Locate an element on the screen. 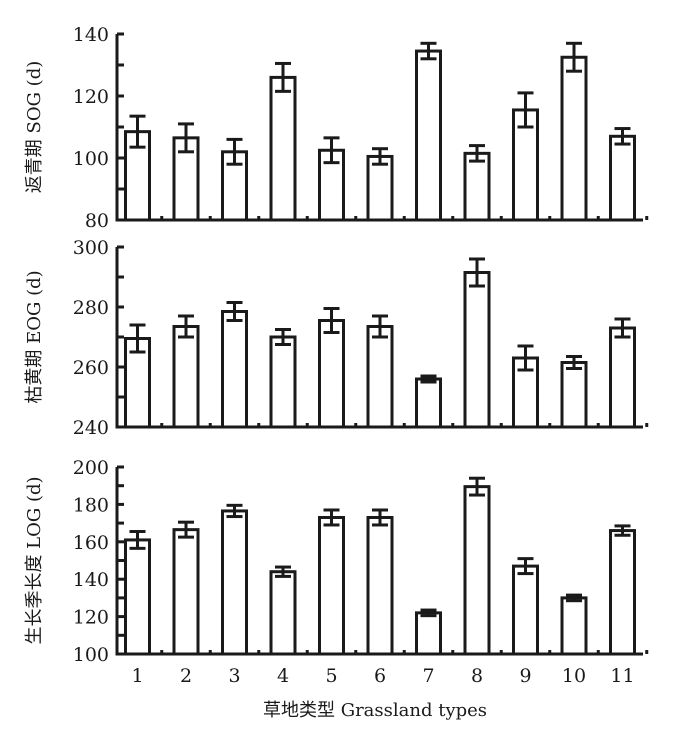  y-tick-label: 280 is located at coordinates (91, 308).